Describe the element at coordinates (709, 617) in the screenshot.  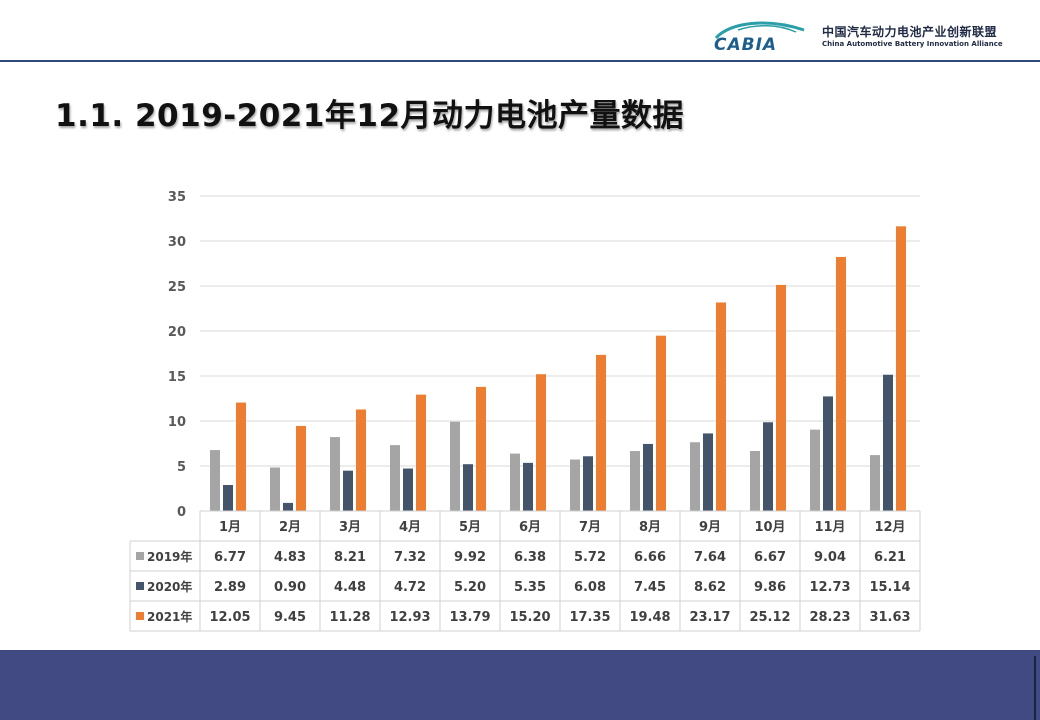
I see `data-table-cell: 23.17` at that location.